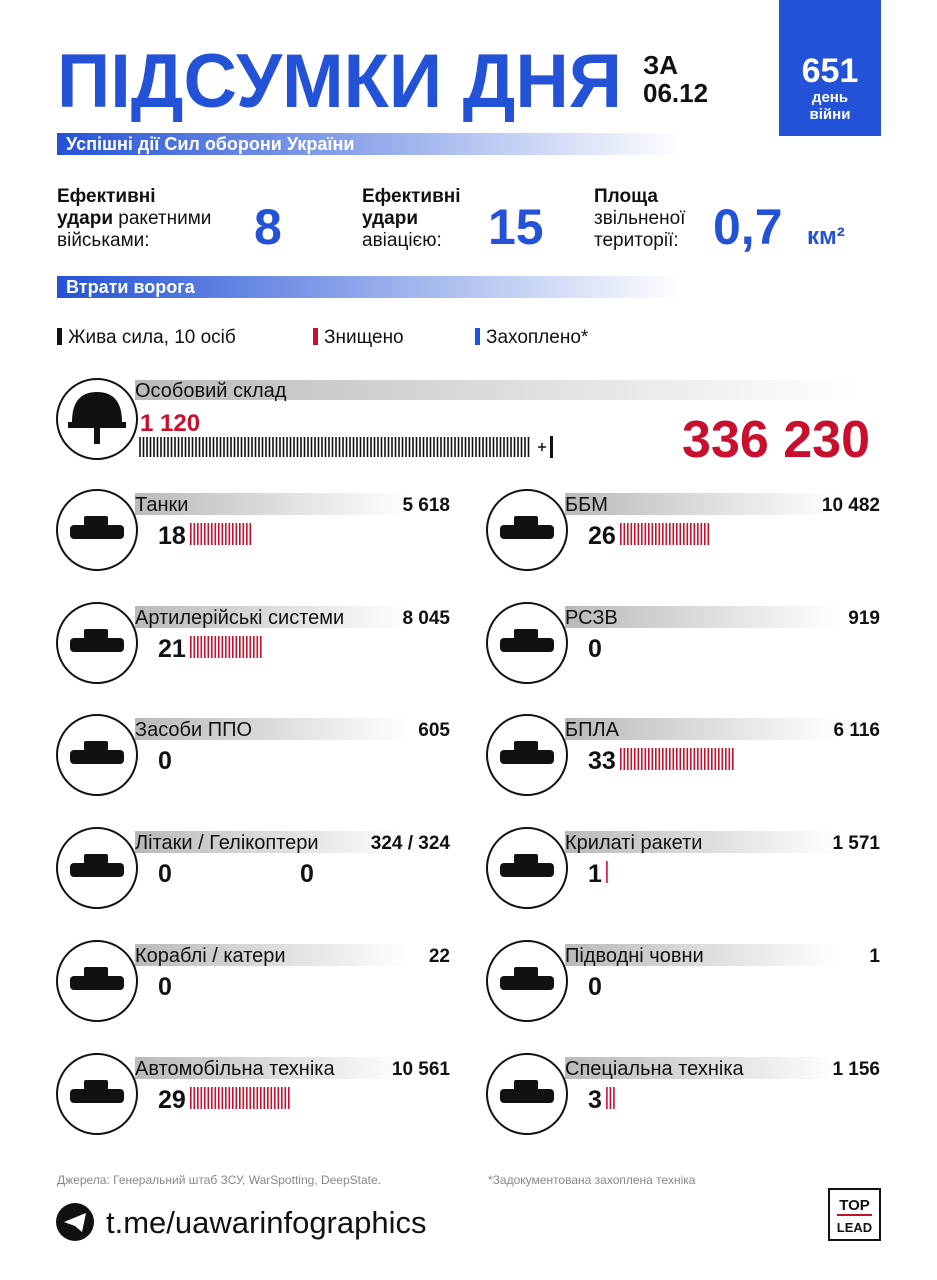  Describe the element at coordinates (172, 649) in the screenshot. I see `daily-value: 21` at that location.